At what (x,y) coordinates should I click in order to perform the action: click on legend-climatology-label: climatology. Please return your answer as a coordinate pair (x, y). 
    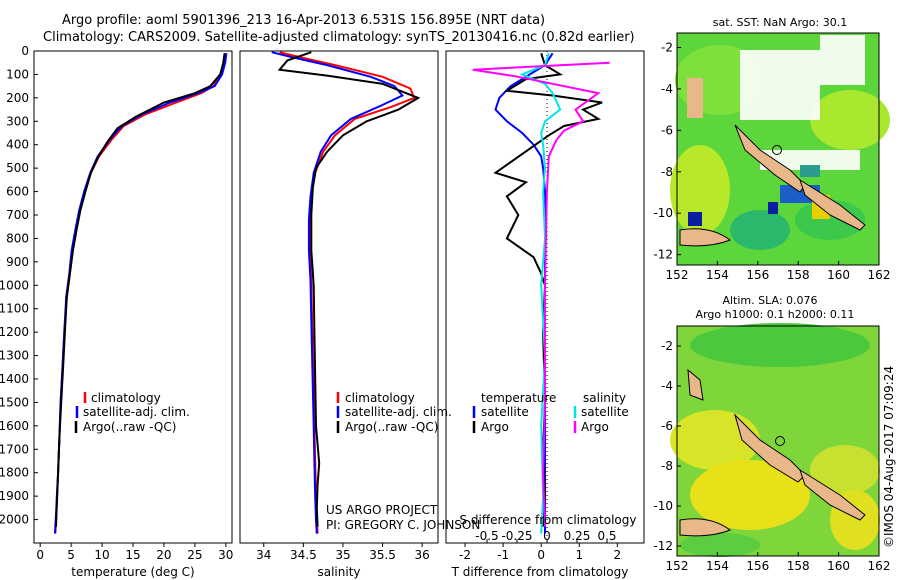
    Looking at the image, I should click on (126, 398).